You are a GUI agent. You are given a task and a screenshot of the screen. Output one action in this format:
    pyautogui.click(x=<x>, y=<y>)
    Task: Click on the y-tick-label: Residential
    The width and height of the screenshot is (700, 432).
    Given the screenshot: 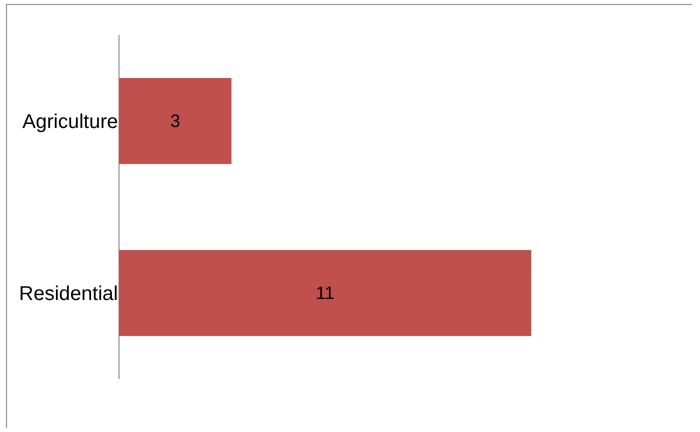 What is the action you would take?
    pyautogui.click(x=68, y=294)
    